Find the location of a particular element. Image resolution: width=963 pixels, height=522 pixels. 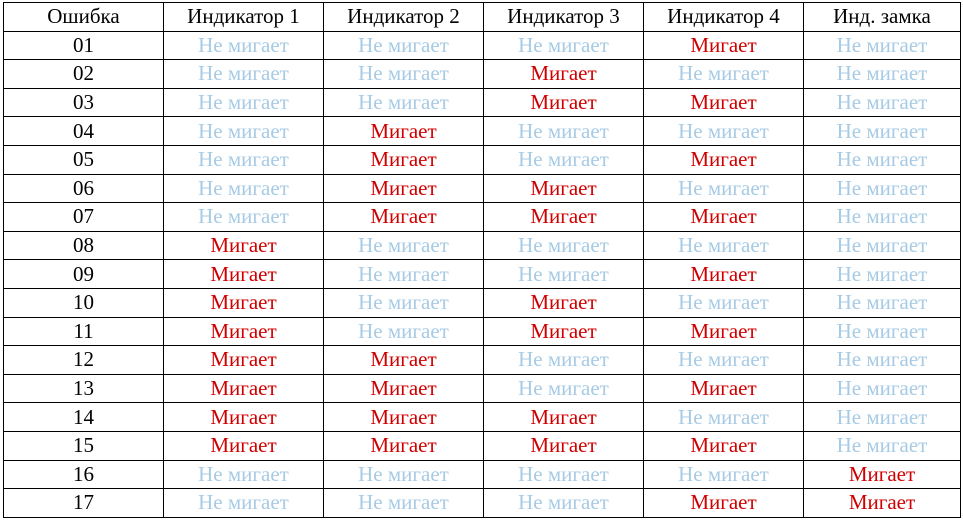

error-code-cell: 01 is located at coordinates (83, 45).